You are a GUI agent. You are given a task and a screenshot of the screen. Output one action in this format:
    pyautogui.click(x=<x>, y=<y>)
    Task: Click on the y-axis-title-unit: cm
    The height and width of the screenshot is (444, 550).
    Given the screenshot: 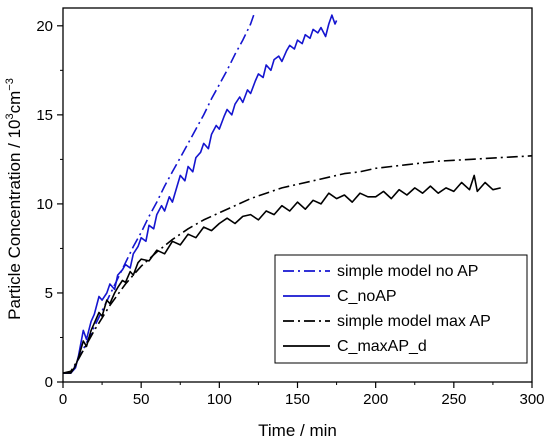 What is the action you would take?
    pyautogui.click(x=14, y=102)
    